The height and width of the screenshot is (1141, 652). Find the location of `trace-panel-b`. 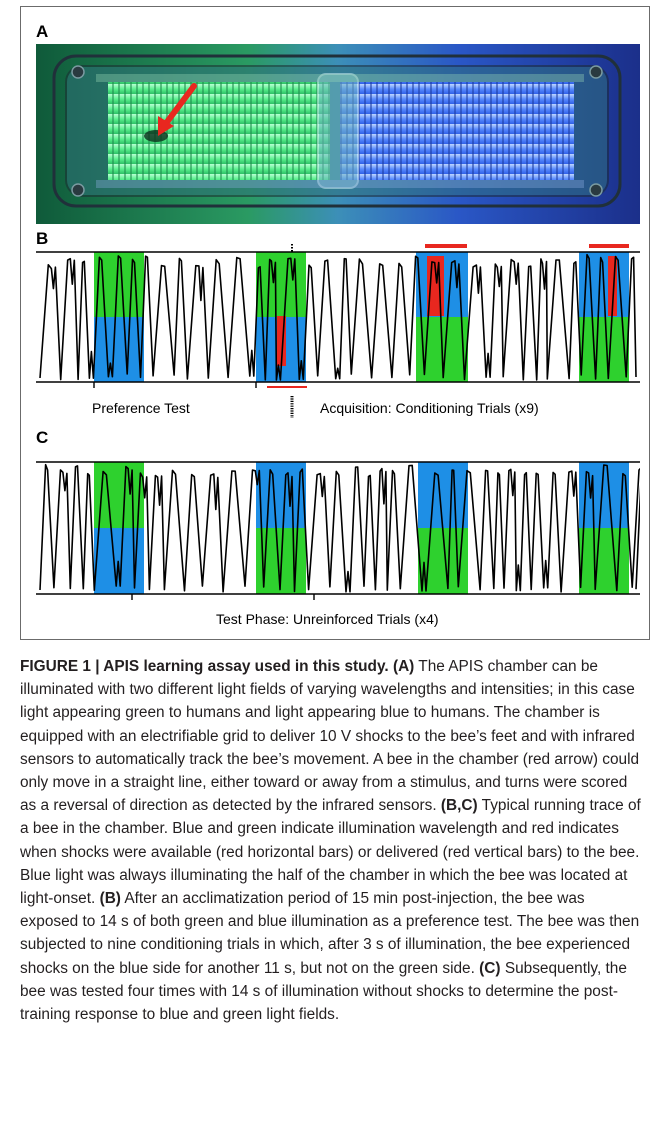

trace-panel-b is located at coordinates (338, 316).